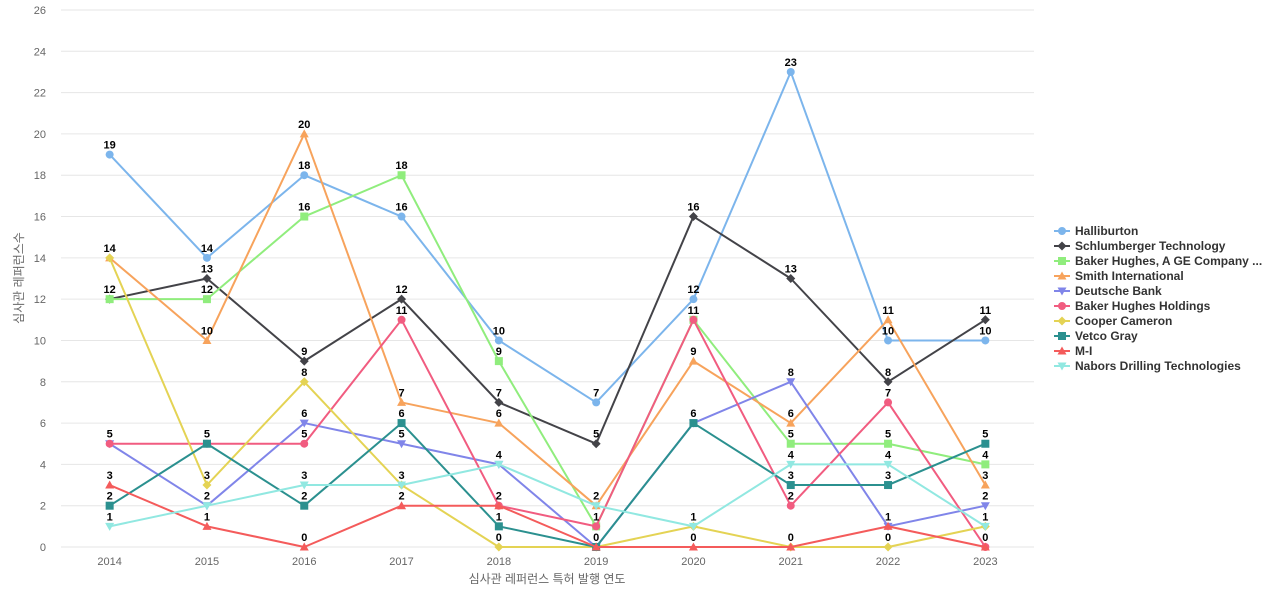  Describe the element at coordinates (304, 166) in the screenshot. I see `data-label: 18` at that location.